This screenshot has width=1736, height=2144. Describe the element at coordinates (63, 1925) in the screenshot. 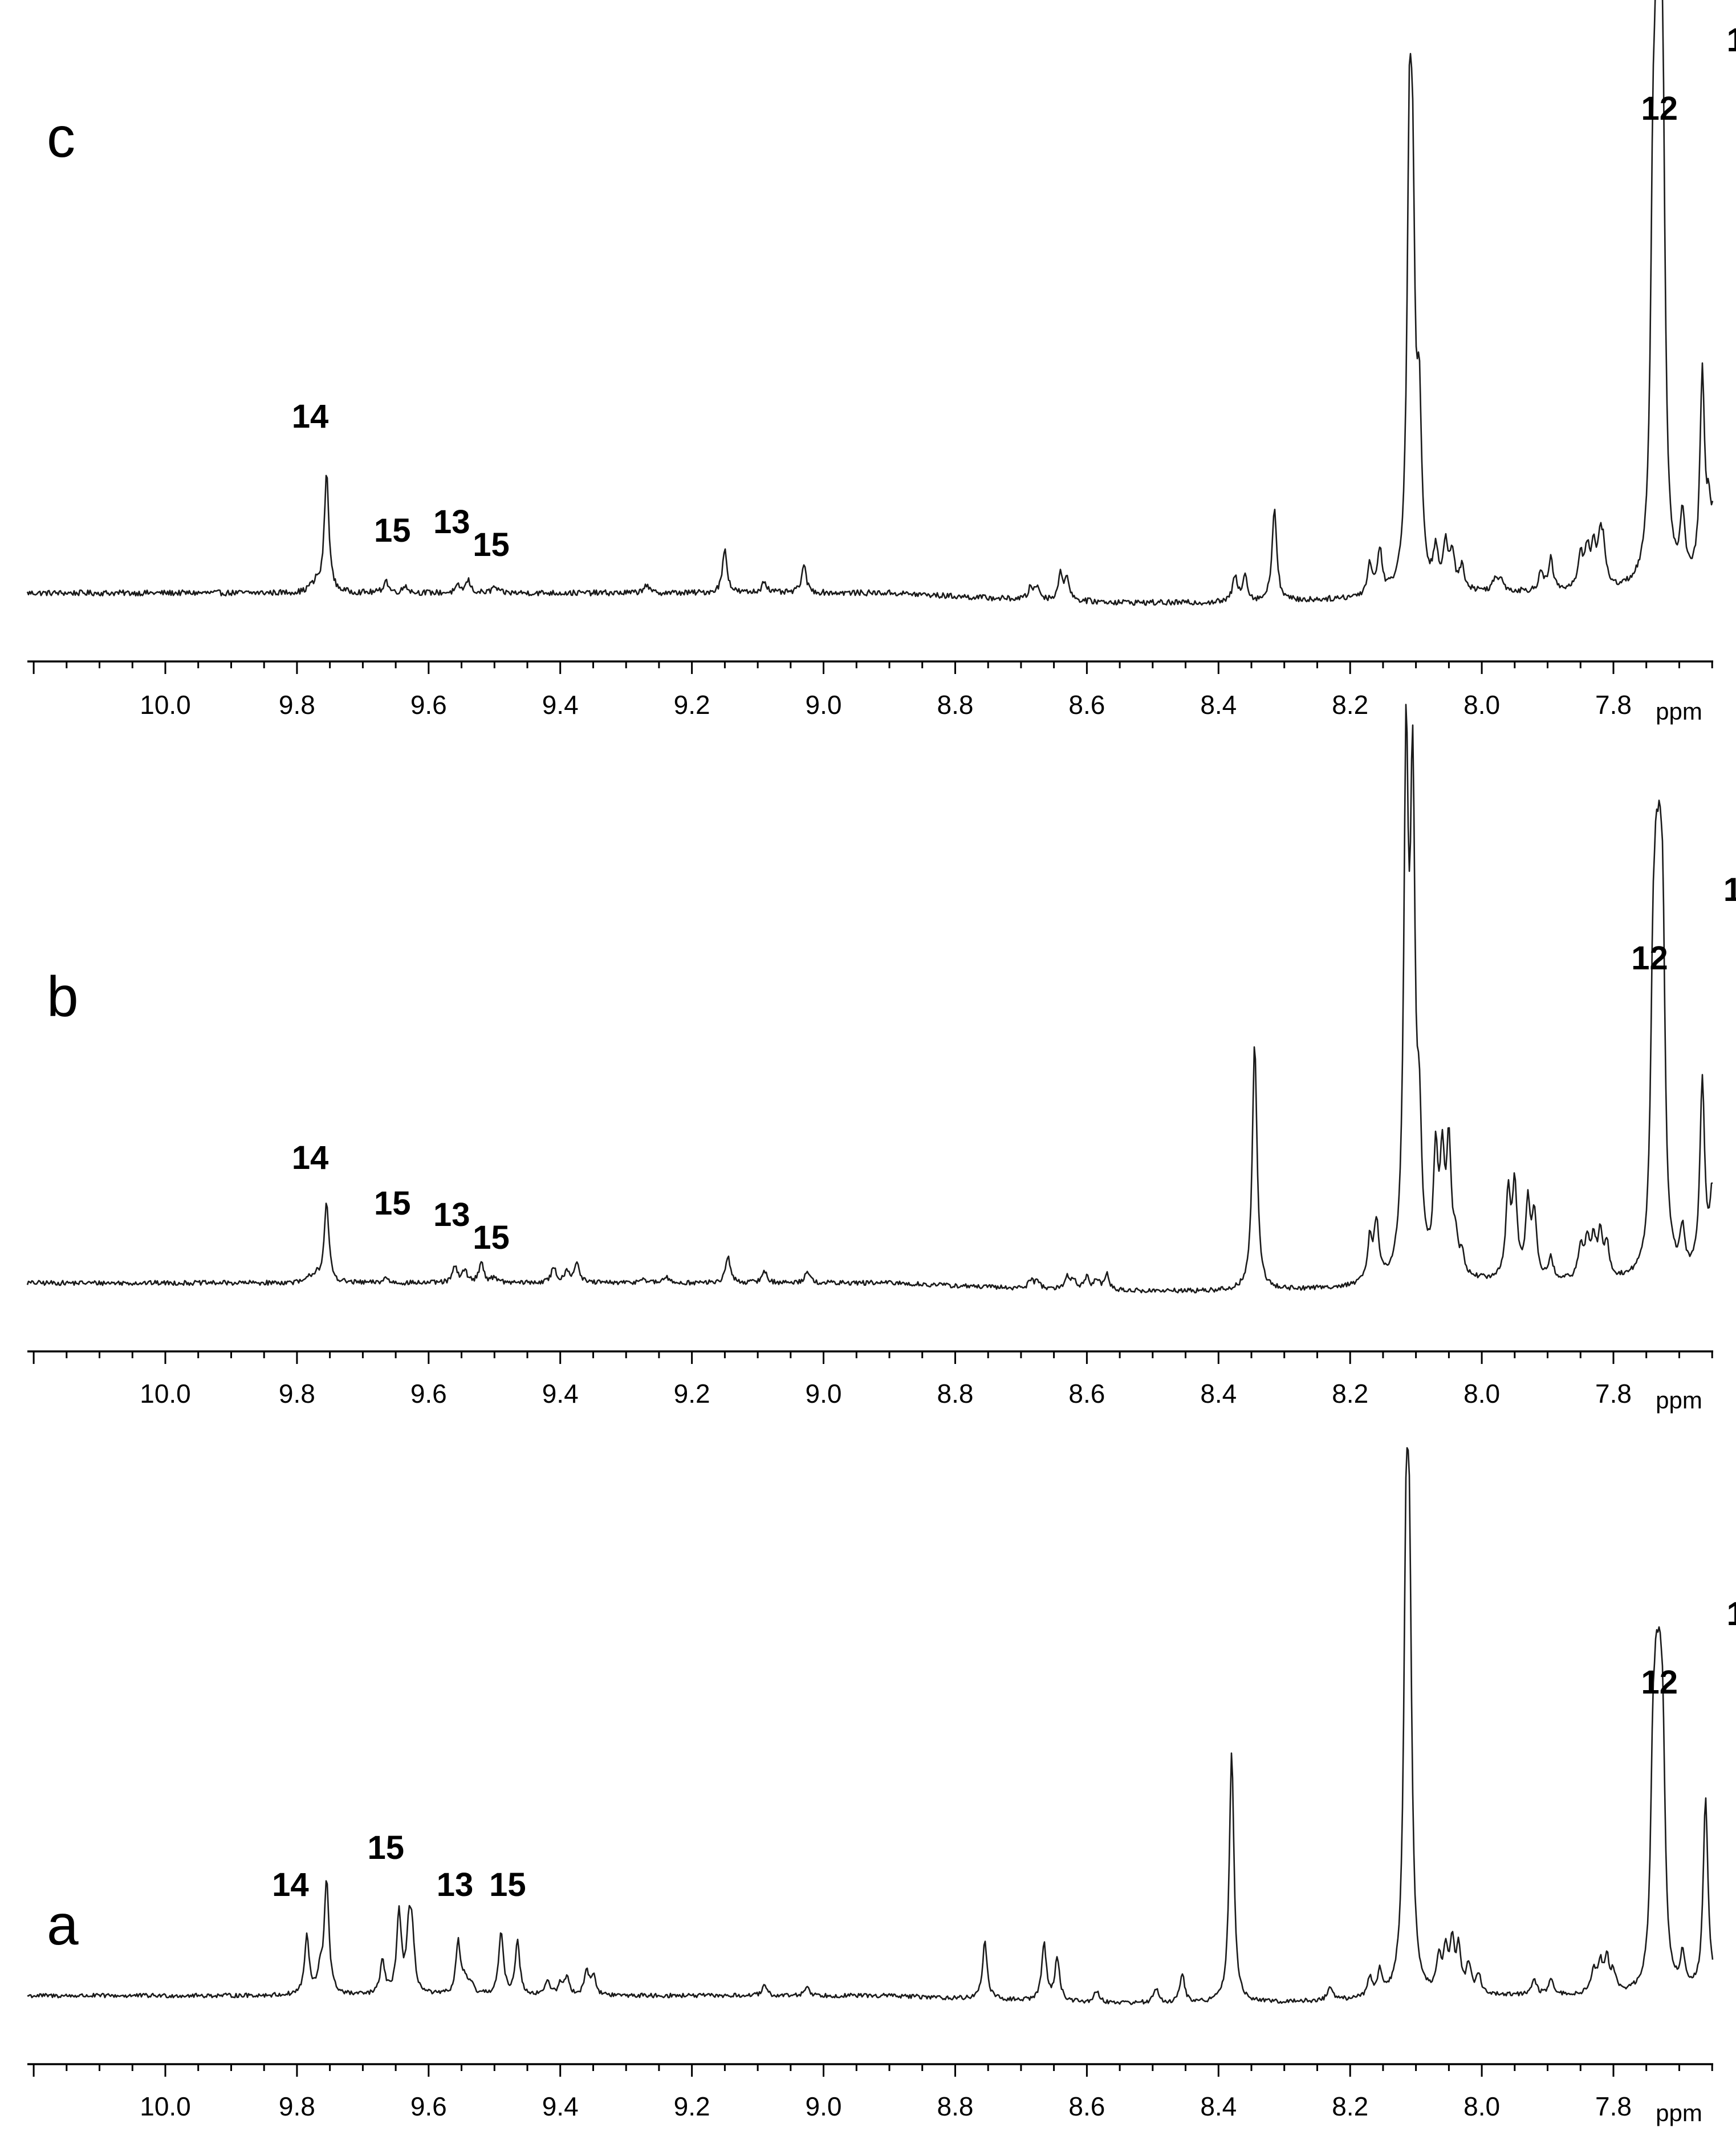

I see `panel-letter-a: a` at that location.